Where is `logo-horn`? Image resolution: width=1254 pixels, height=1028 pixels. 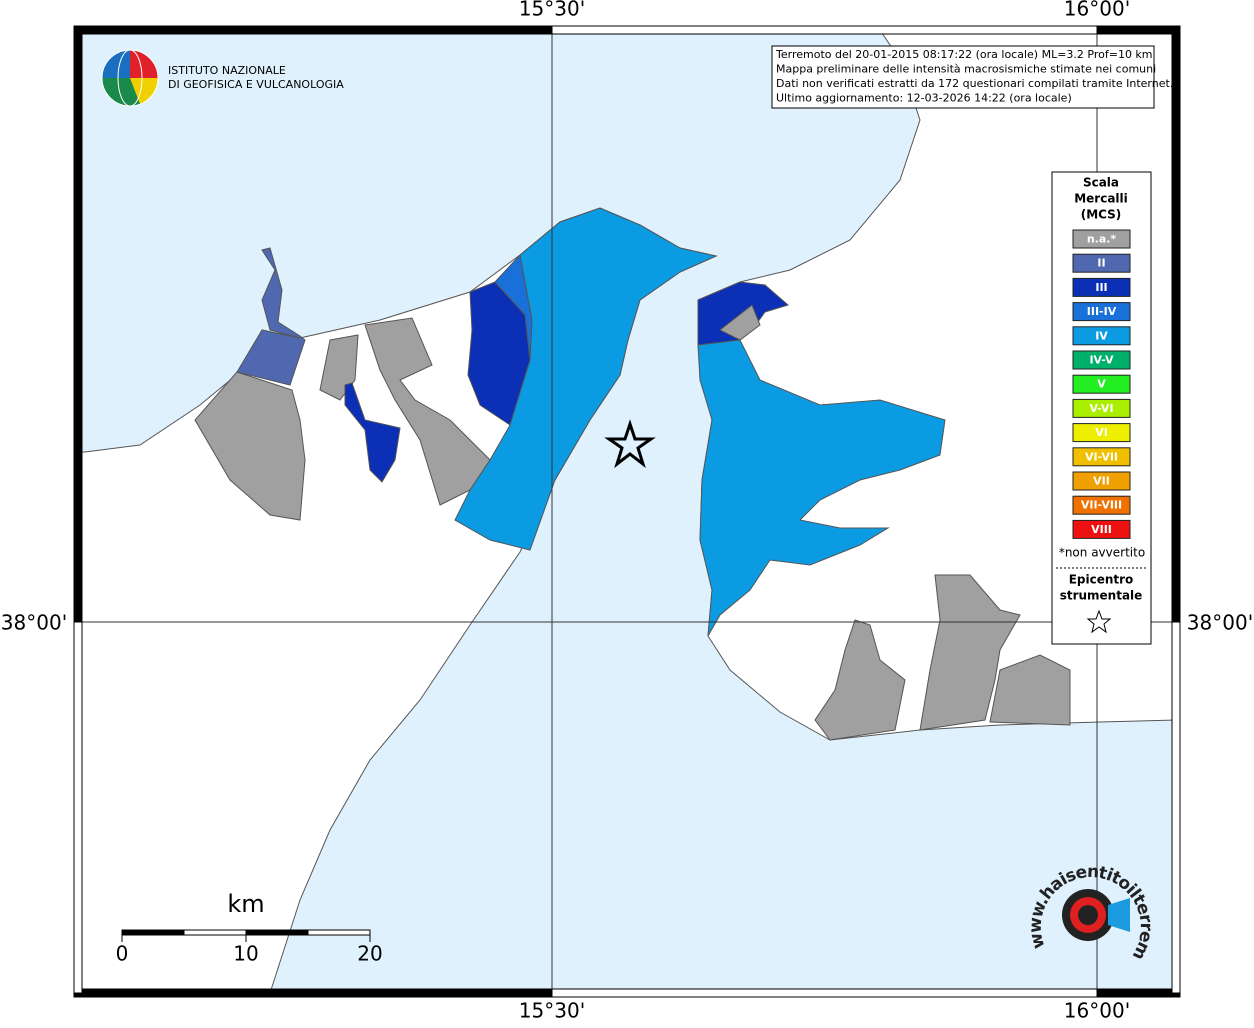
logo-horn is located at coordinates (1119, 915).